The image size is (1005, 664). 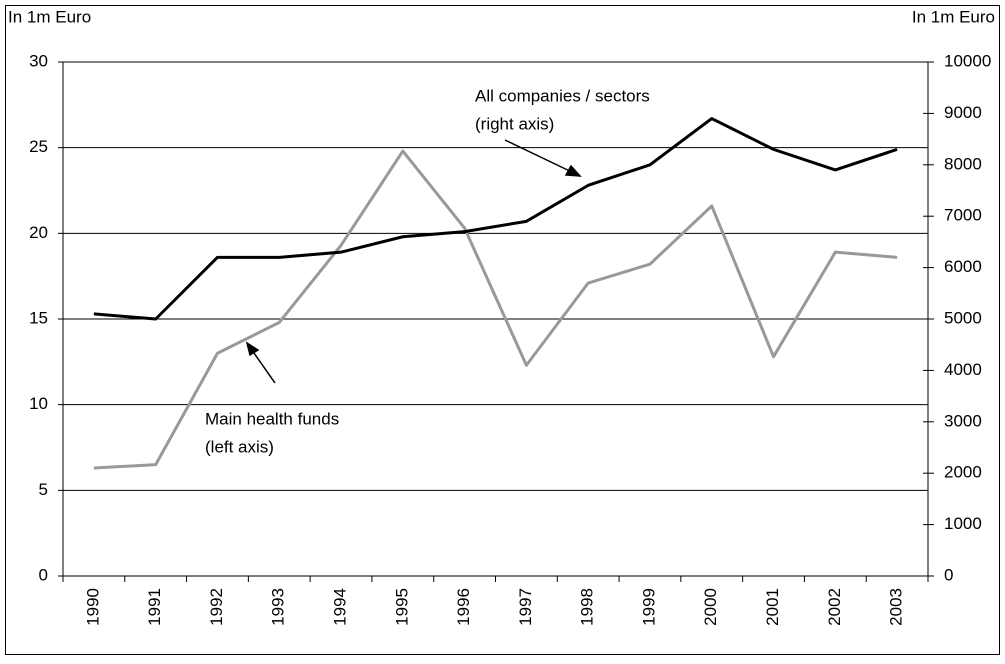 I want to click on y-tick-label: 5, so click(x=43, y=489).